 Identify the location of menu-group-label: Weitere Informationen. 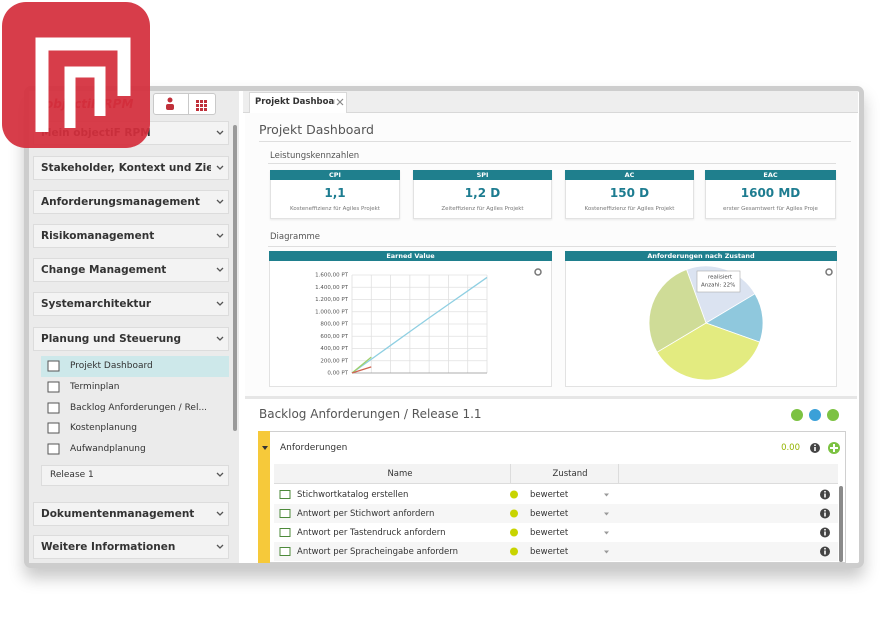
(108, 547).